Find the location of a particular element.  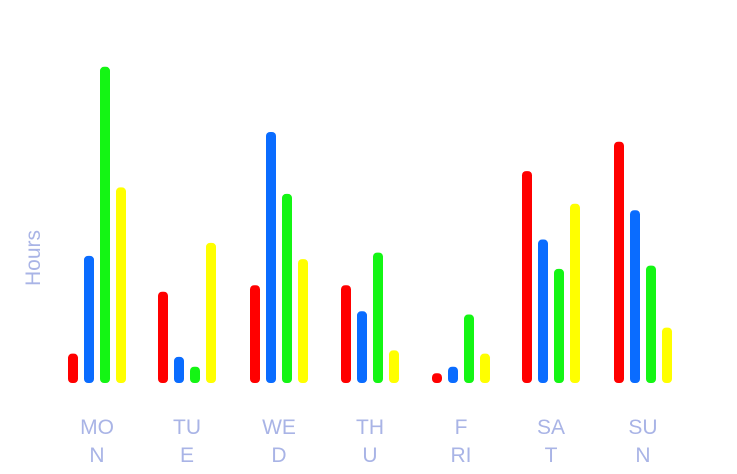

x-tick-label-fri-line-2: RI is located at coordinates (461, 455).